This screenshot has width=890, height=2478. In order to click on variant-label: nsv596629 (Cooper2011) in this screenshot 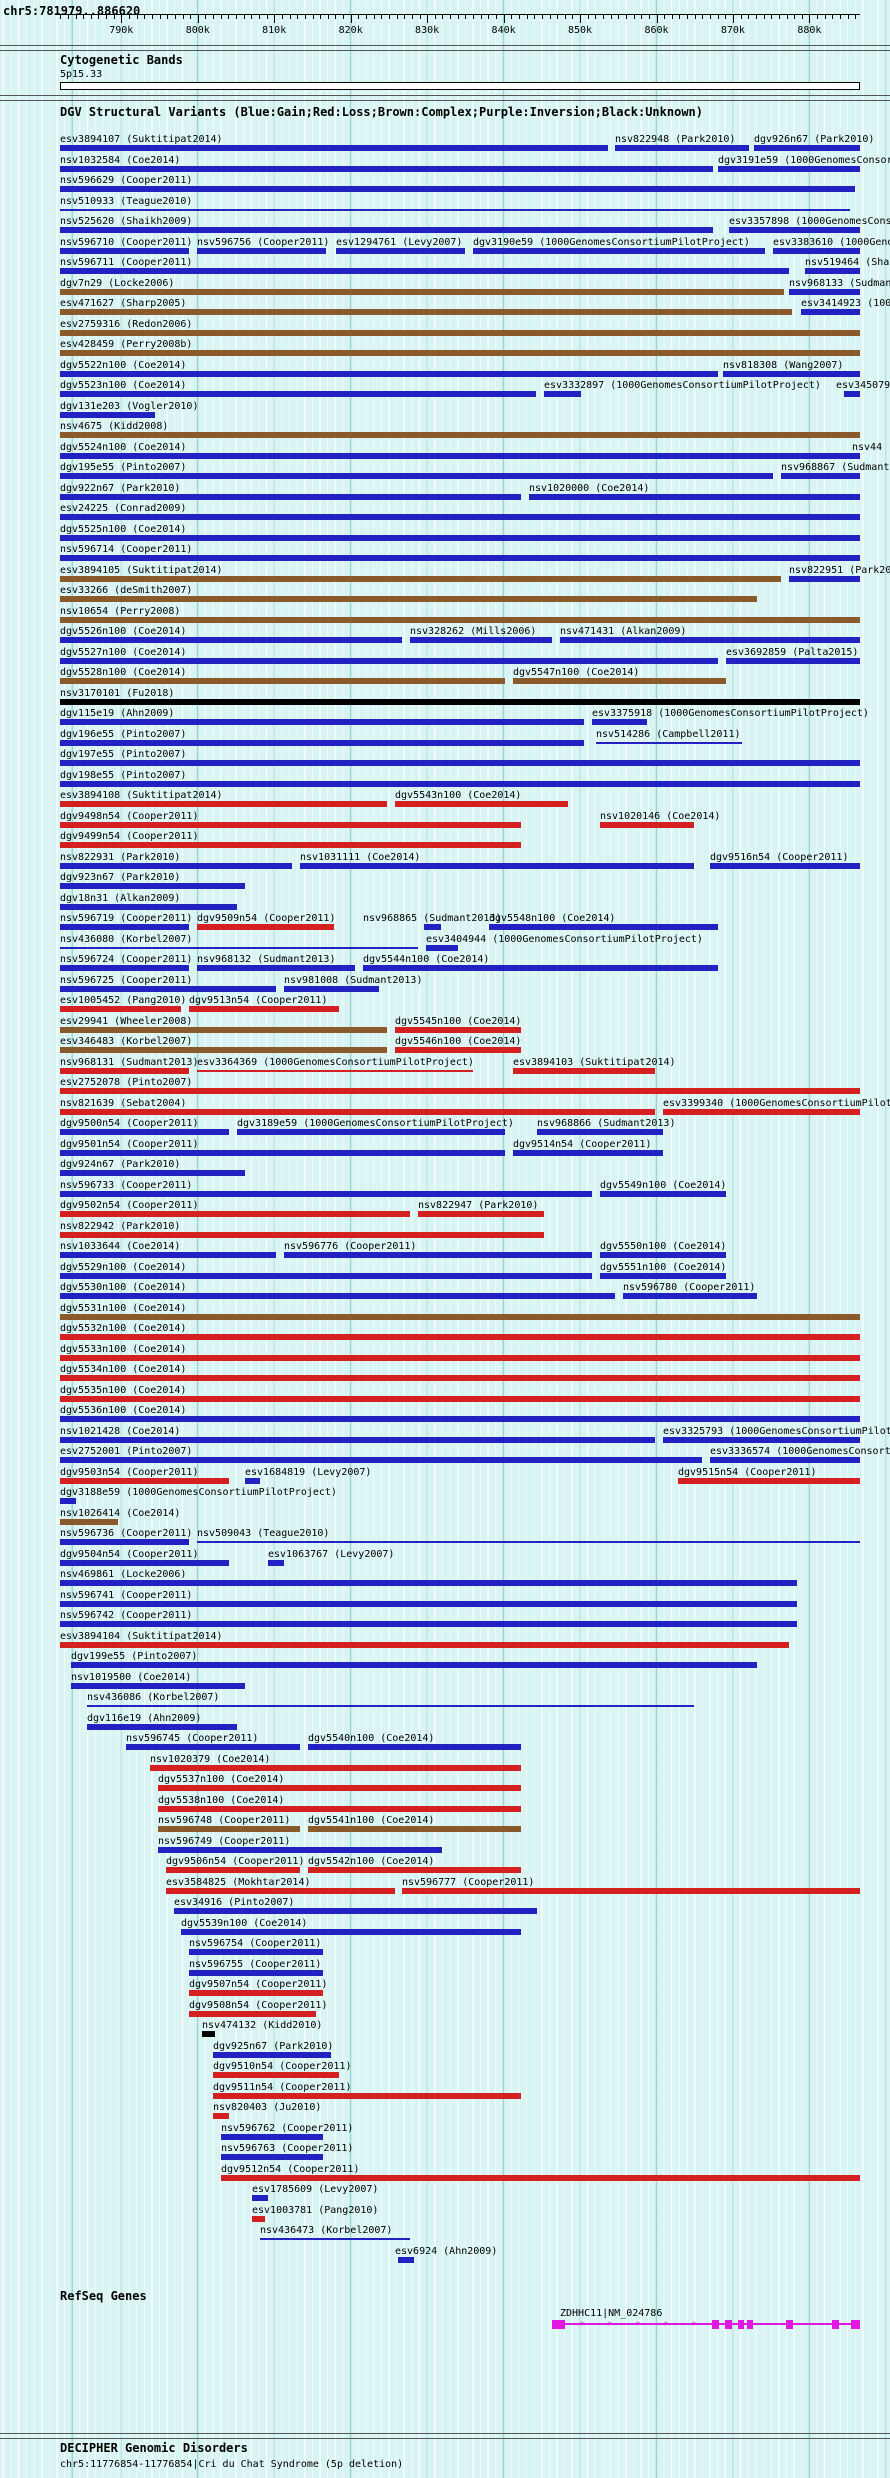, I will do `click(126, 180)`.